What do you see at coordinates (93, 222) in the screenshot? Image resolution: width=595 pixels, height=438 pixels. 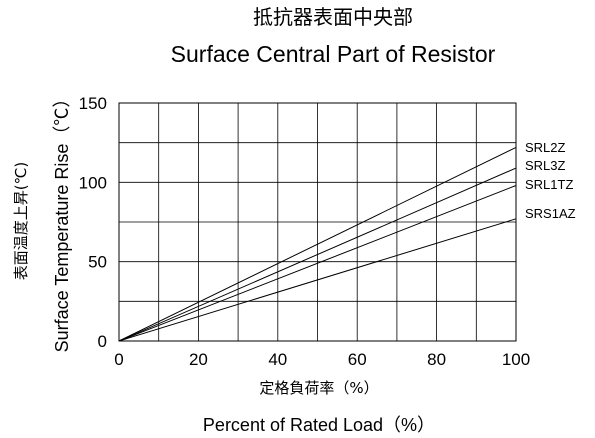 I see `y-tick-labels: 0 50 100 150` at bounding box center [93, 222].